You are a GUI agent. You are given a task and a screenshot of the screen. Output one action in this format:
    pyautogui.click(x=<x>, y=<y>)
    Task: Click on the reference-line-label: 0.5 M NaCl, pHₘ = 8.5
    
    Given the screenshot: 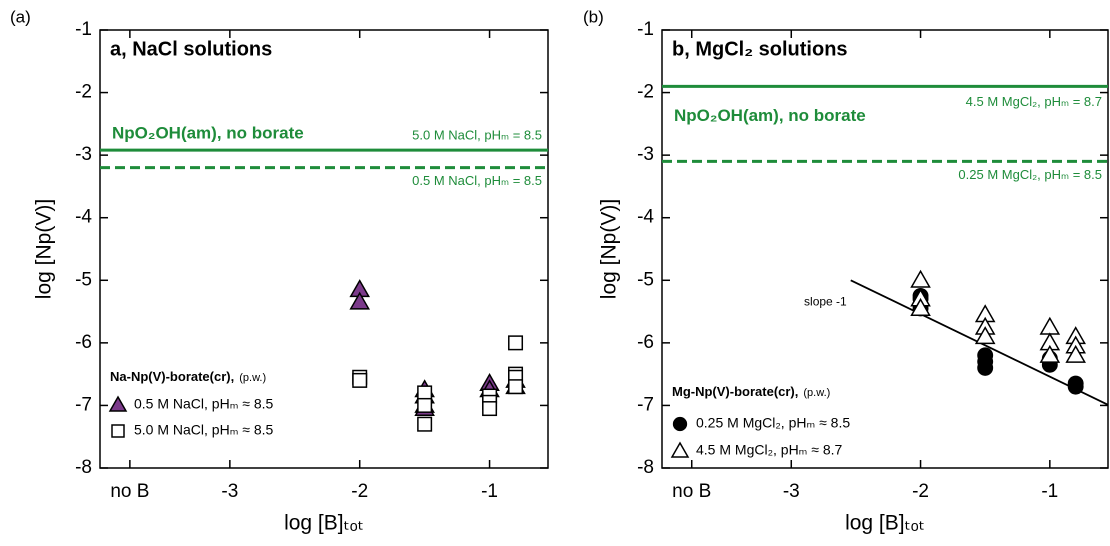 What is the action you would take?
    pyautogui.click(x=477, y=180)
    